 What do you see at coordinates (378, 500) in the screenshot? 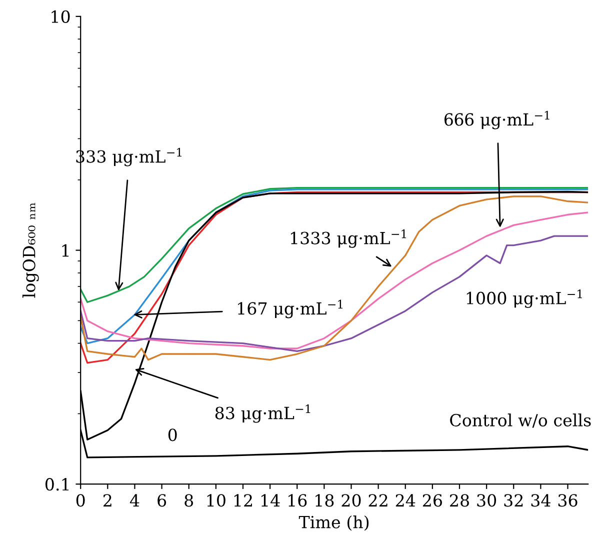
I see `x-tick-label: 22` at bounding box center [378, 500].